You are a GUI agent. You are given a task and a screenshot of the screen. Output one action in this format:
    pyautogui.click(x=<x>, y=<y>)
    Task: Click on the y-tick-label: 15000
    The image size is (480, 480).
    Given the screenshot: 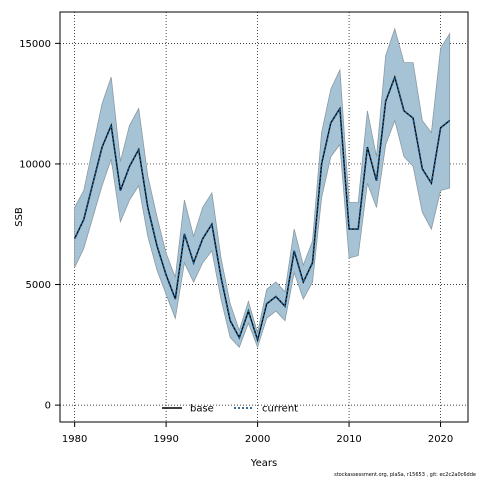 What is the action you would take?
    pyautogui.click(x=35, y=44)
    